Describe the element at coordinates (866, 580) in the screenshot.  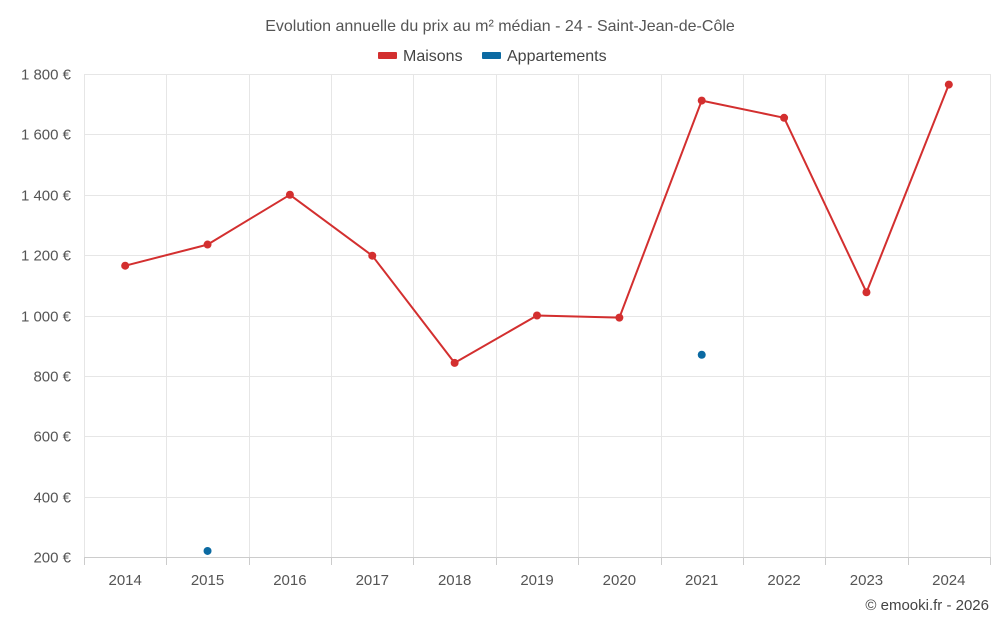
I see `x-tick-label: 2023` at that location.